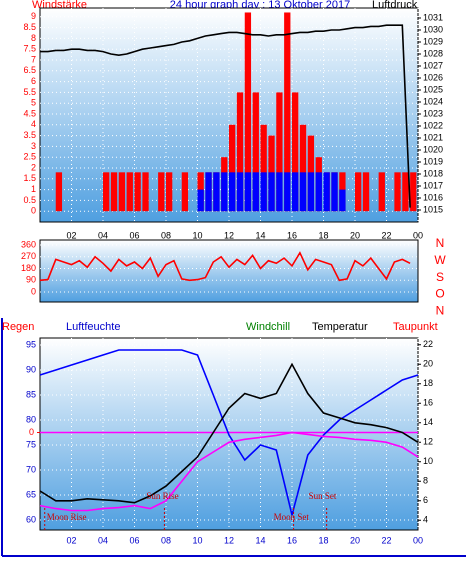  I want to click on line, so click(225, 266).